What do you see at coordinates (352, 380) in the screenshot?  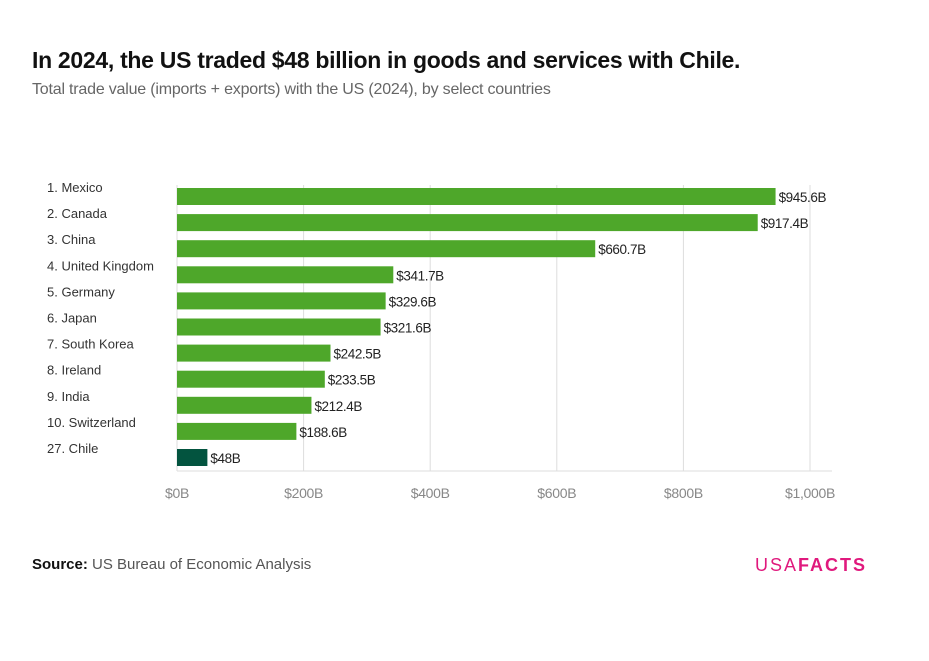 I see `data-label: $233.5B` at bounding box center [352, 380].